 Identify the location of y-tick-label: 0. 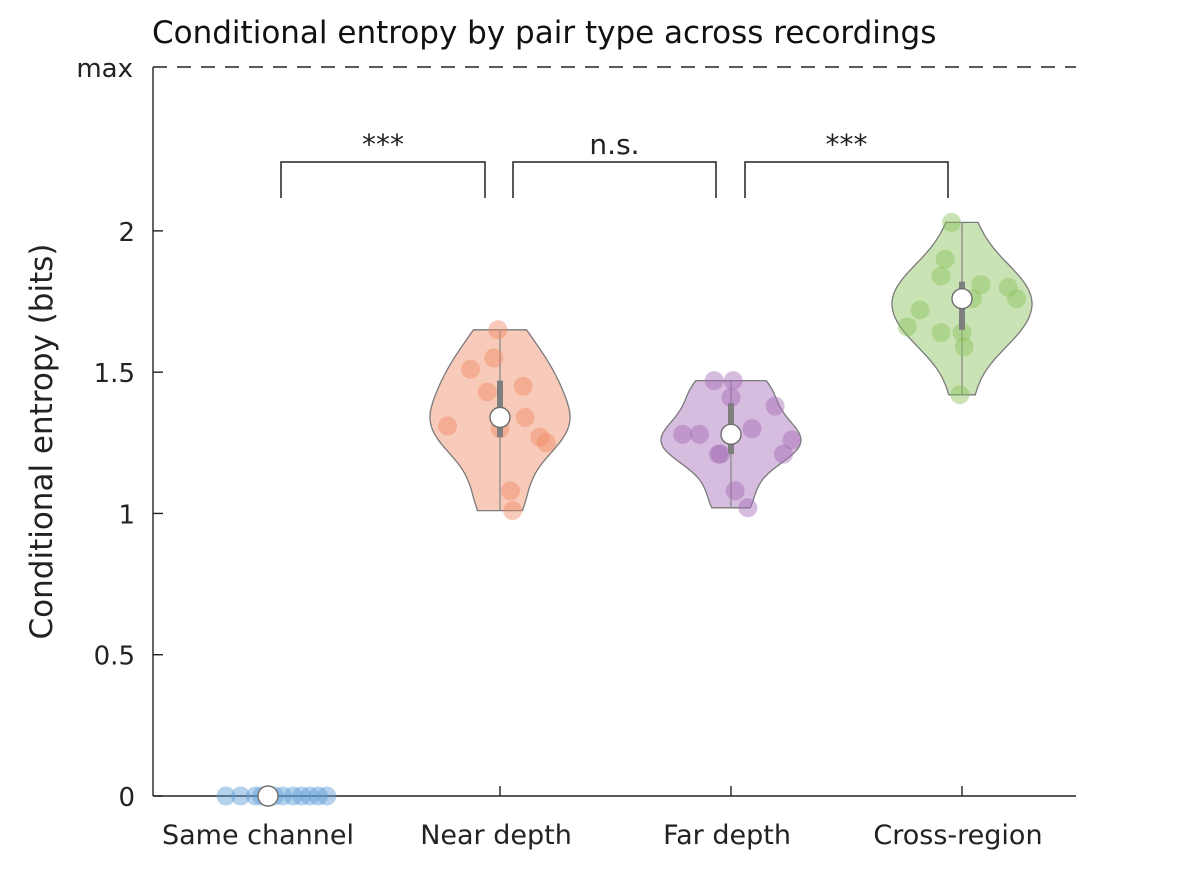
(126, 798).